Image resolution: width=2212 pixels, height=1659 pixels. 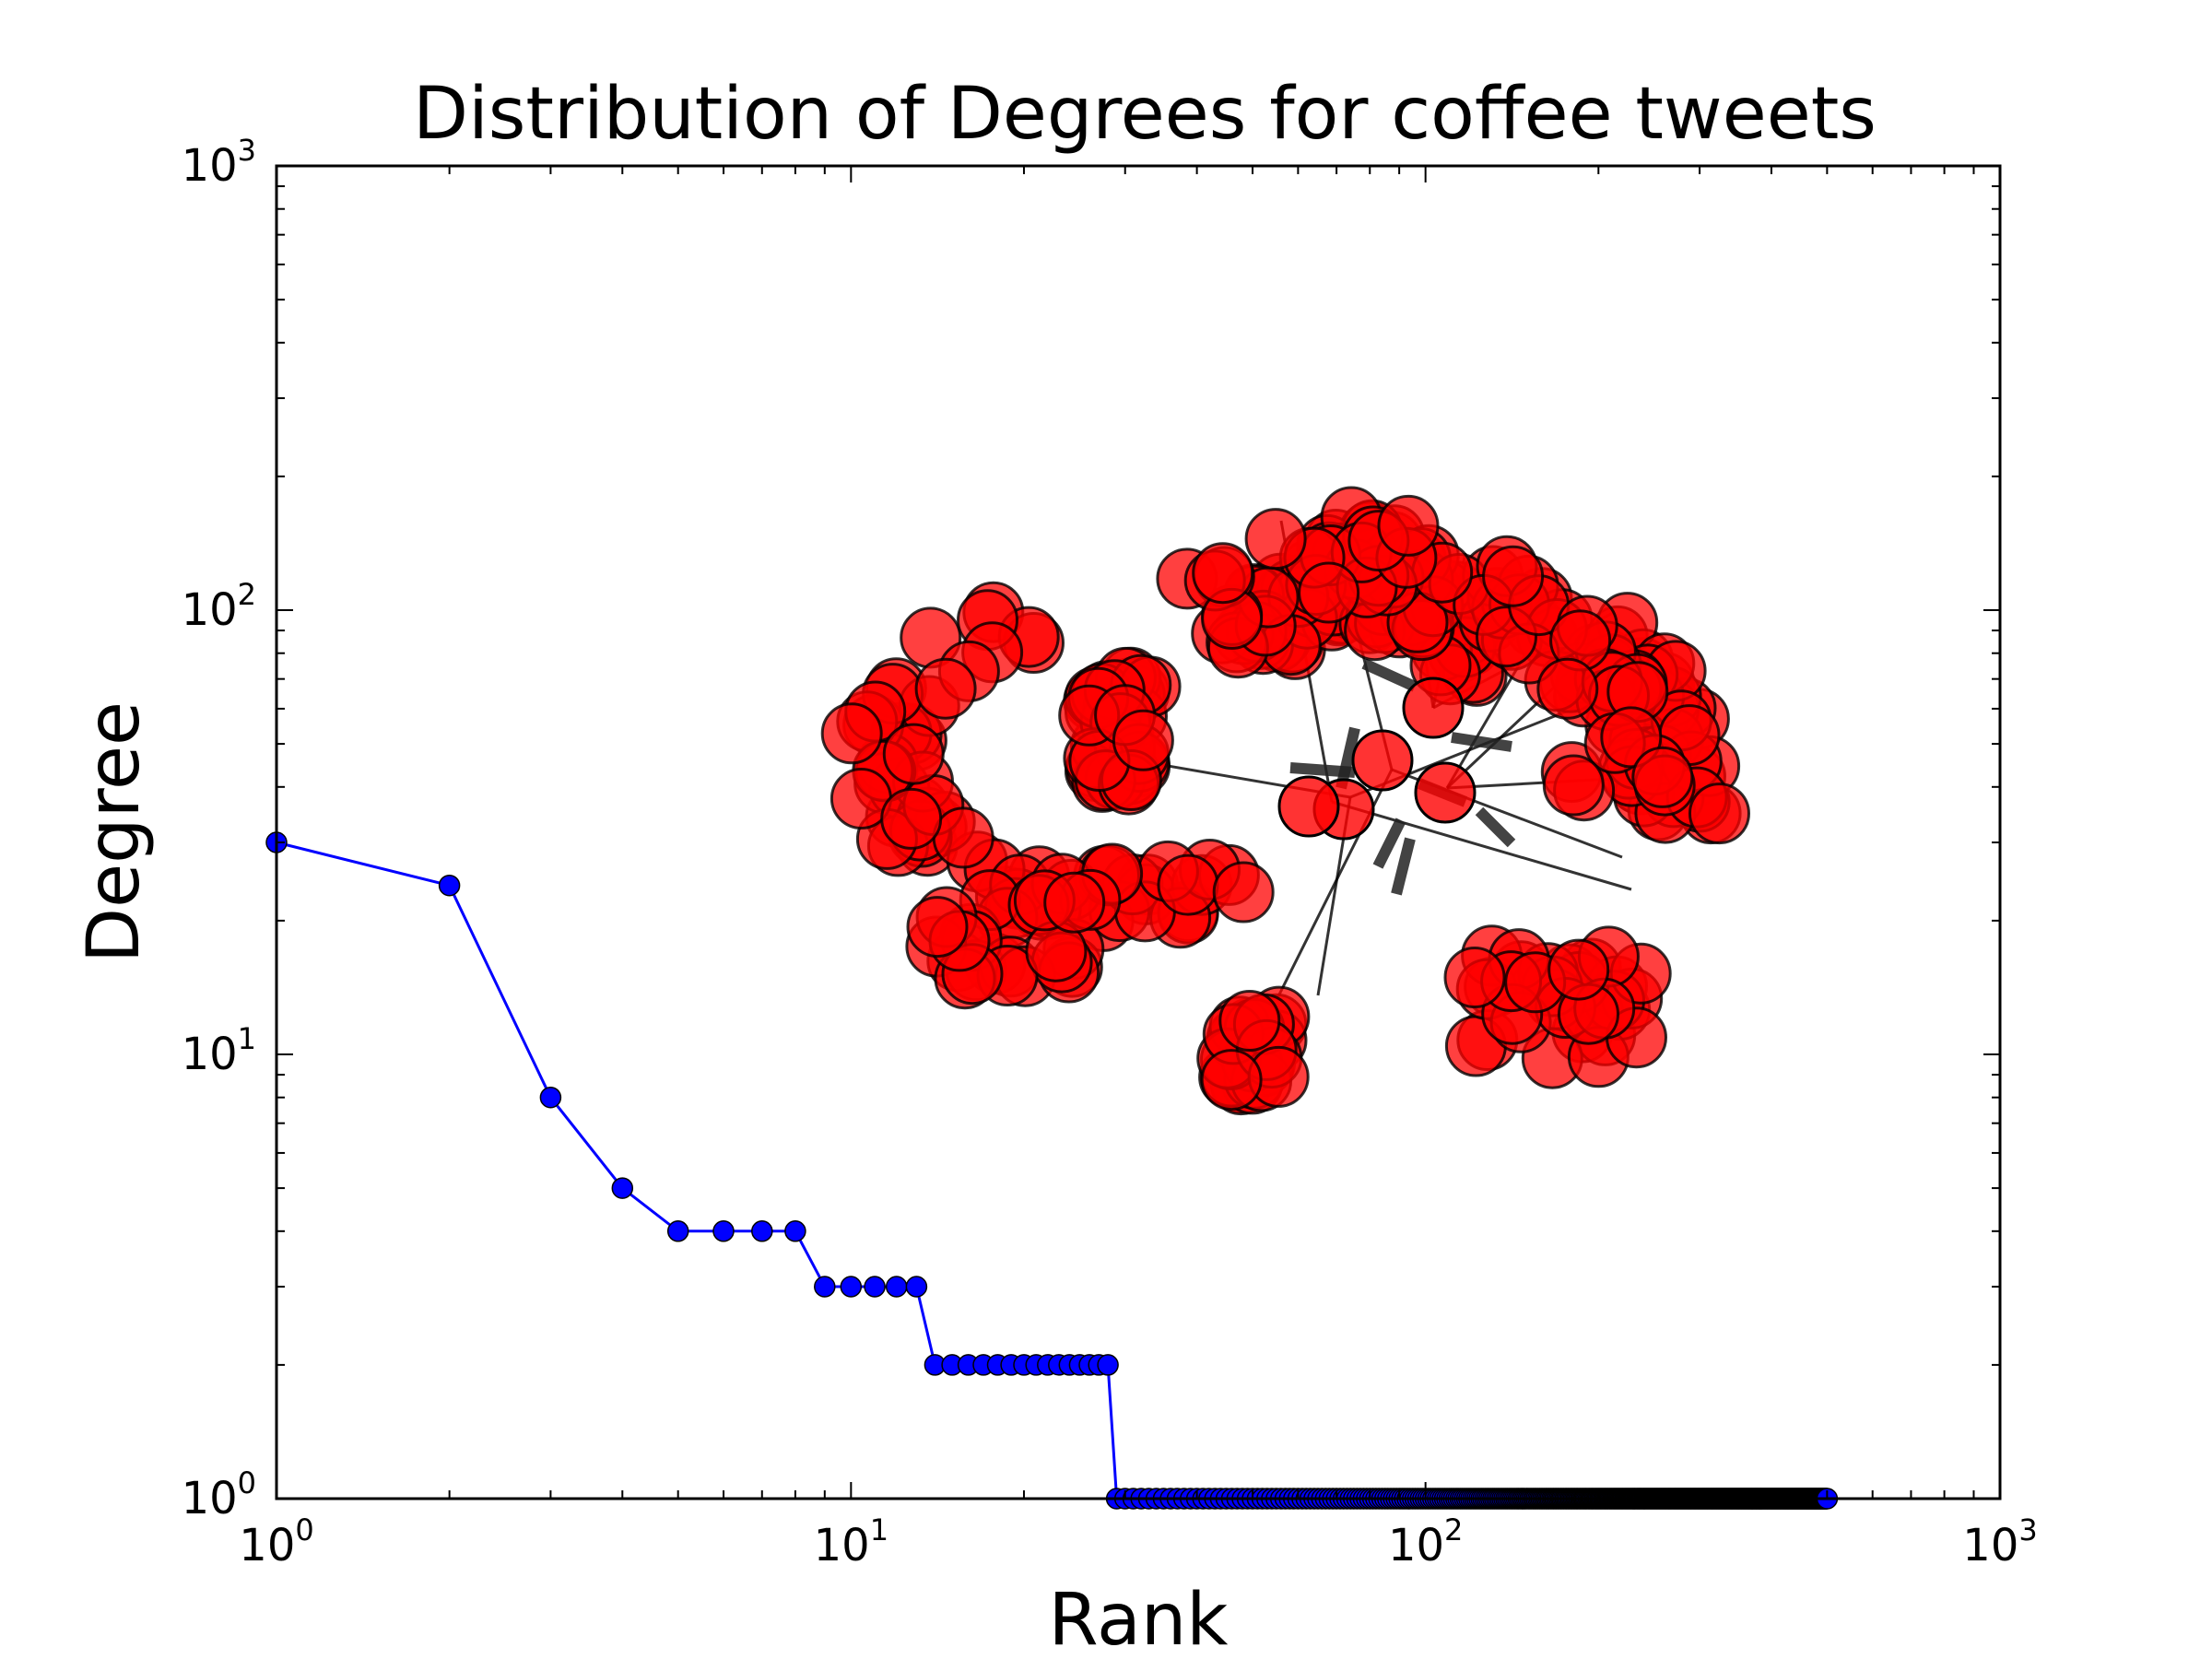 What do you see at coordinates (219, 1494) in the screenshot?
I see `y-tick-label: 10⁰` at bounding box center [219, 1494].